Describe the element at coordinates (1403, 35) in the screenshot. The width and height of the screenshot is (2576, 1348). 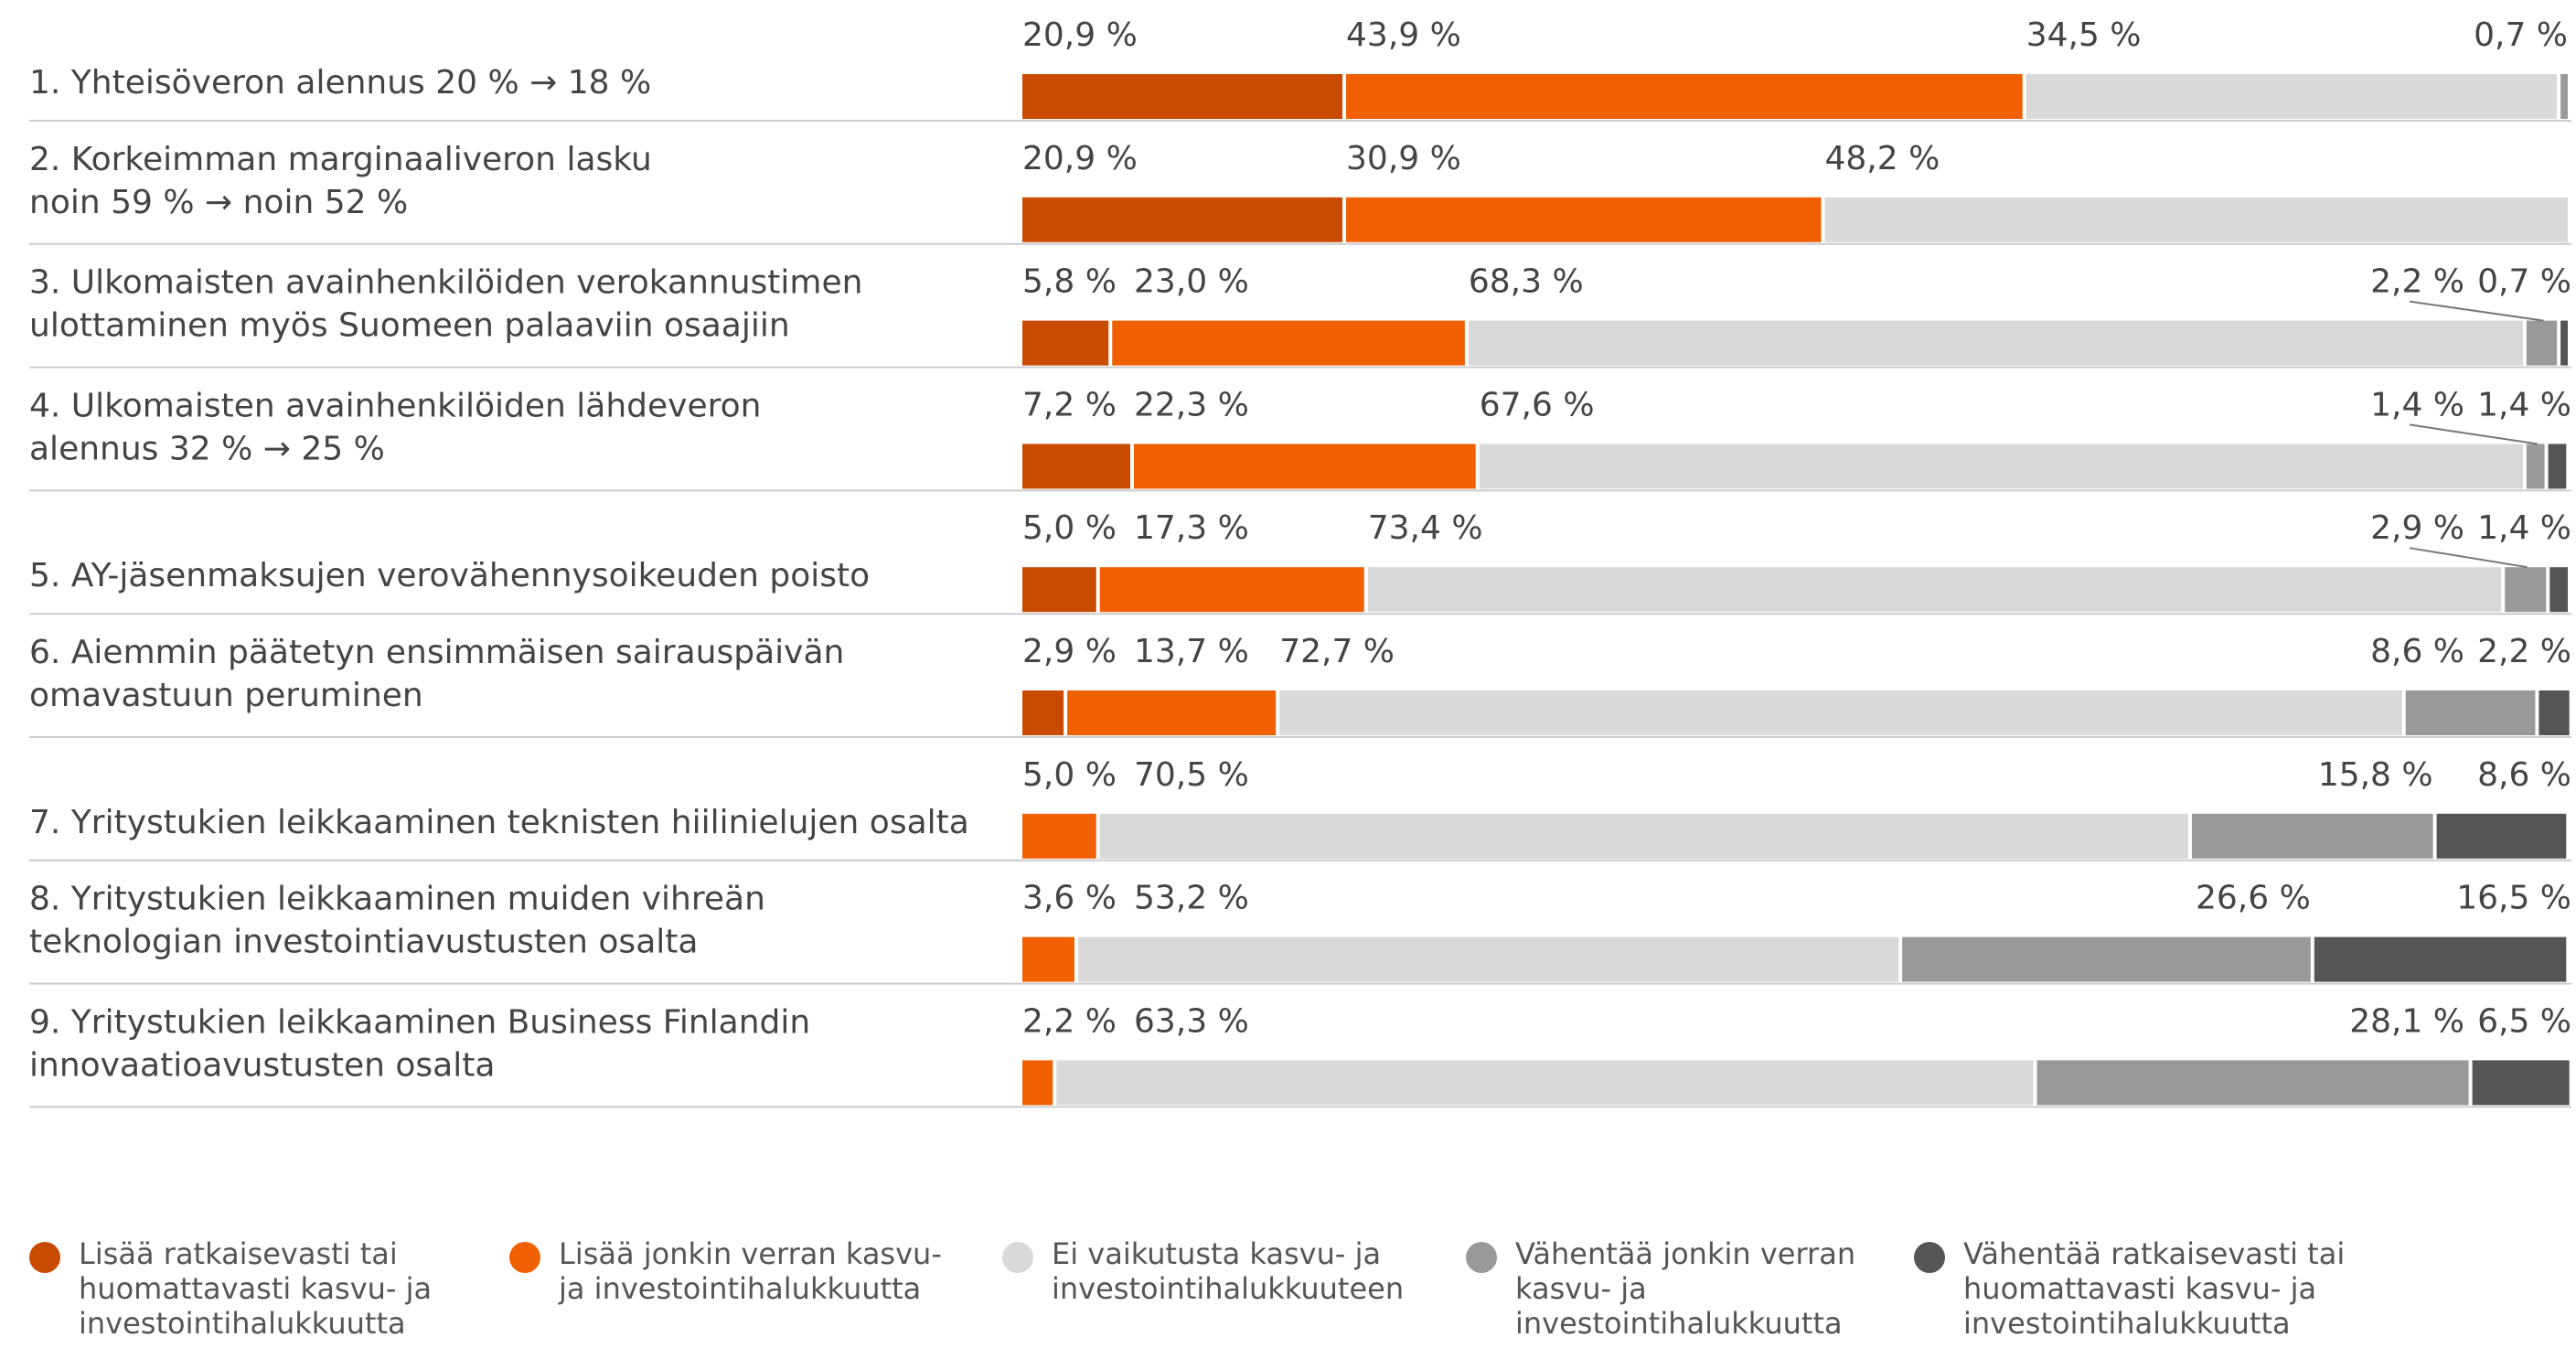
I see `value-label: 43,9 %` at that location.